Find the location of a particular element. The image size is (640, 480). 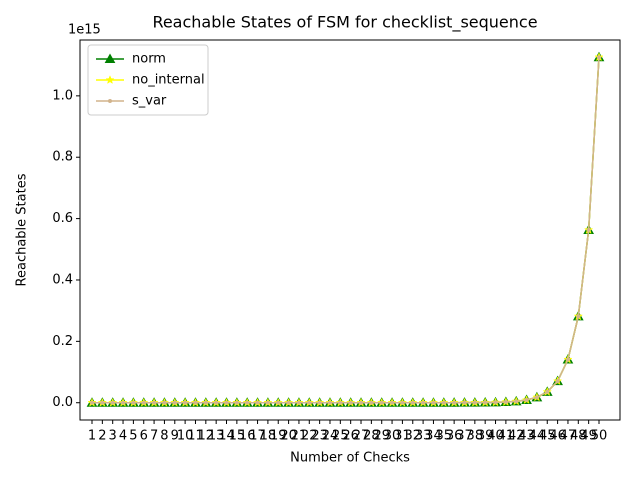

x-tick-label: 13 is located at coordinates (216, 436).